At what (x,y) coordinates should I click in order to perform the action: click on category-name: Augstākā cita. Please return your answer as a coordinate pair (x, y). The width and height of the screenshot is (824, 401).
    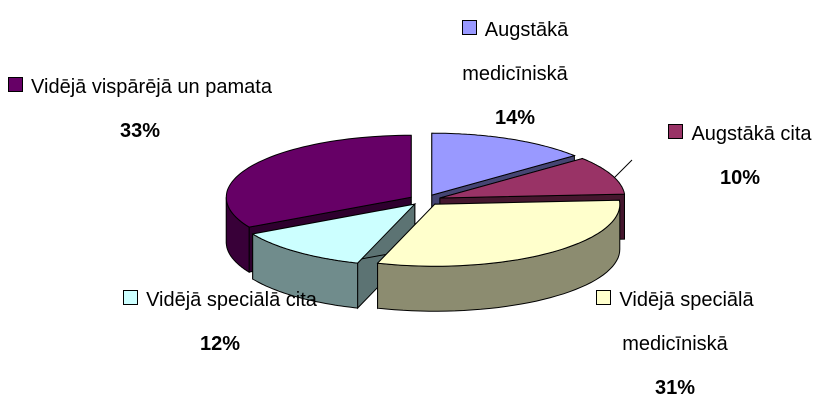
    Looking at the image, I should click on (751, 134).